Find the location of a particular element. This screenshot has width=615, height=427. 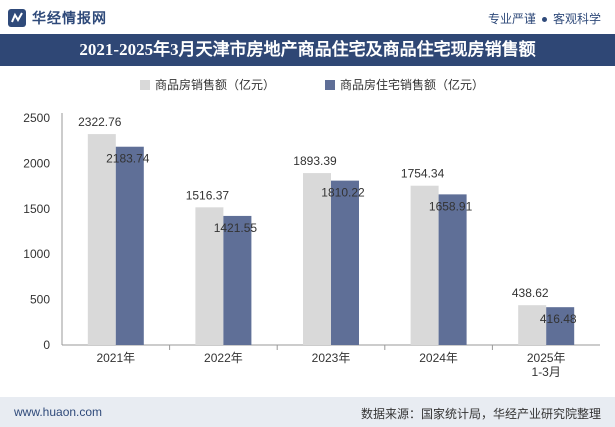

title-bar: 2021-2025年3月天津市房地产商品住宅及商品住宅现房销售额 is located at coordinates (307, 50).